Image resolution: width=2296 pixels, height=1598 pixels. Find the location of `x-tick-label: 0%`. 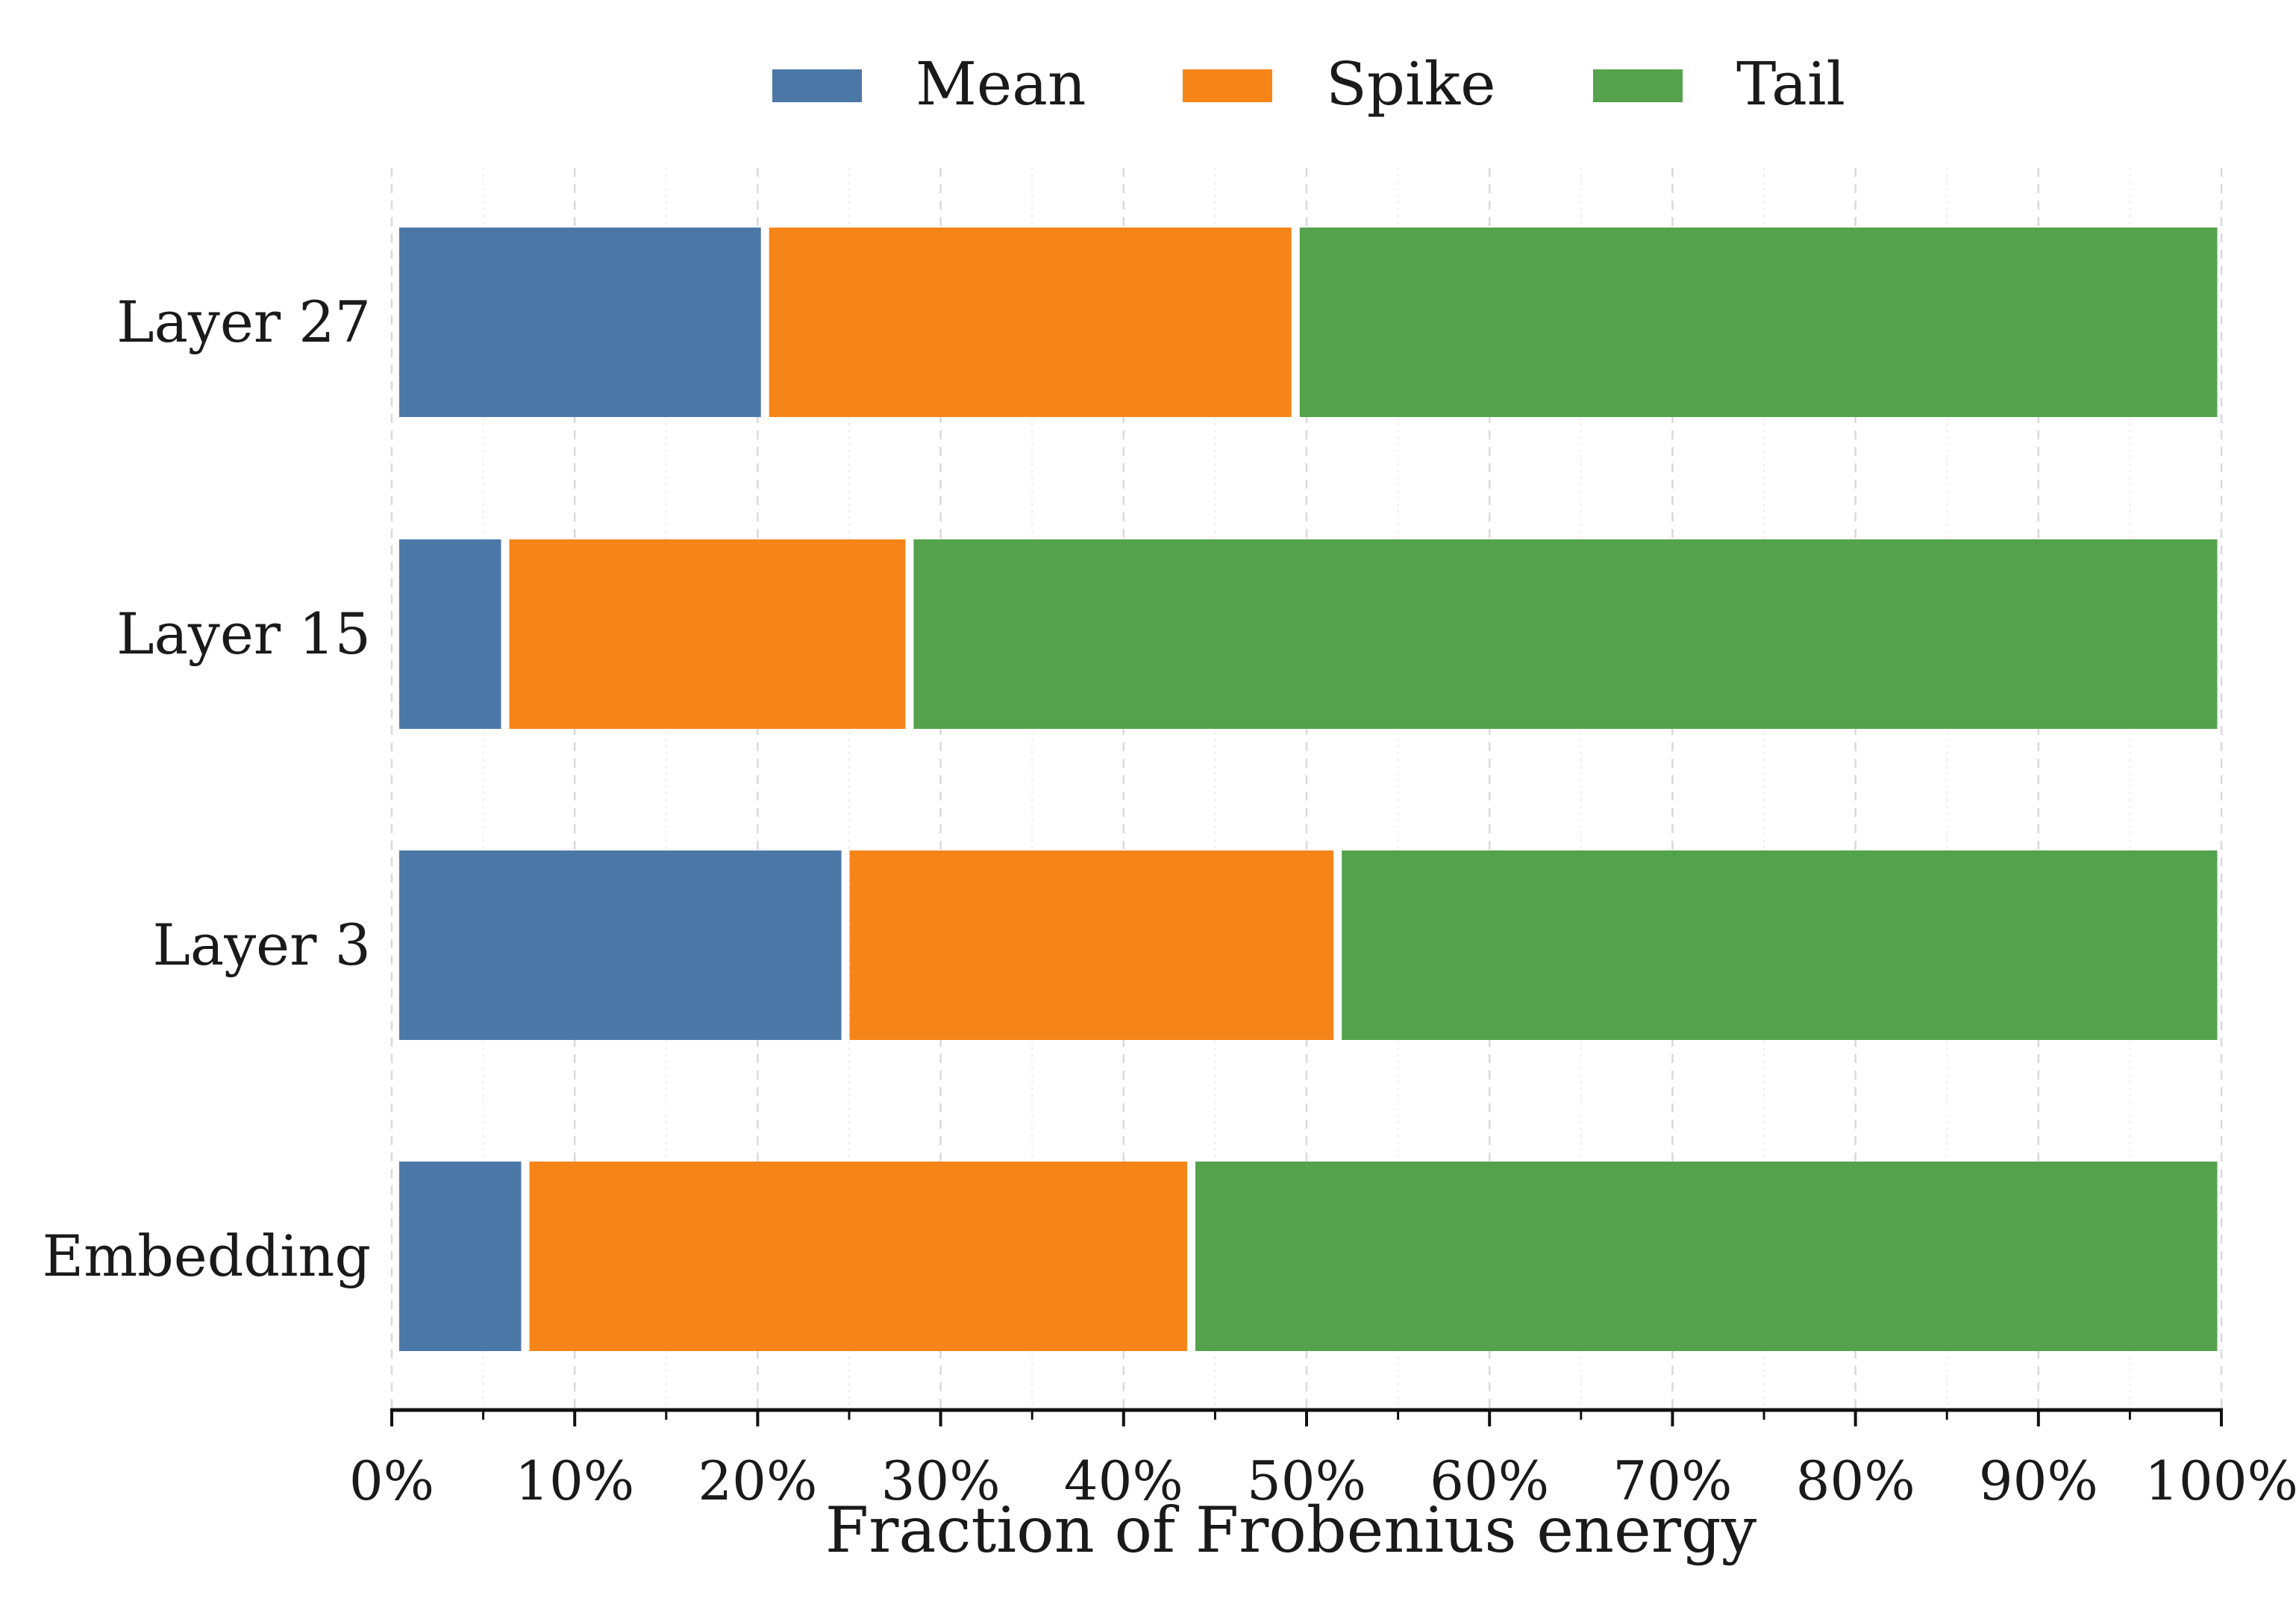

x-tick-label: 0% is located at coordinates (391, 1481).